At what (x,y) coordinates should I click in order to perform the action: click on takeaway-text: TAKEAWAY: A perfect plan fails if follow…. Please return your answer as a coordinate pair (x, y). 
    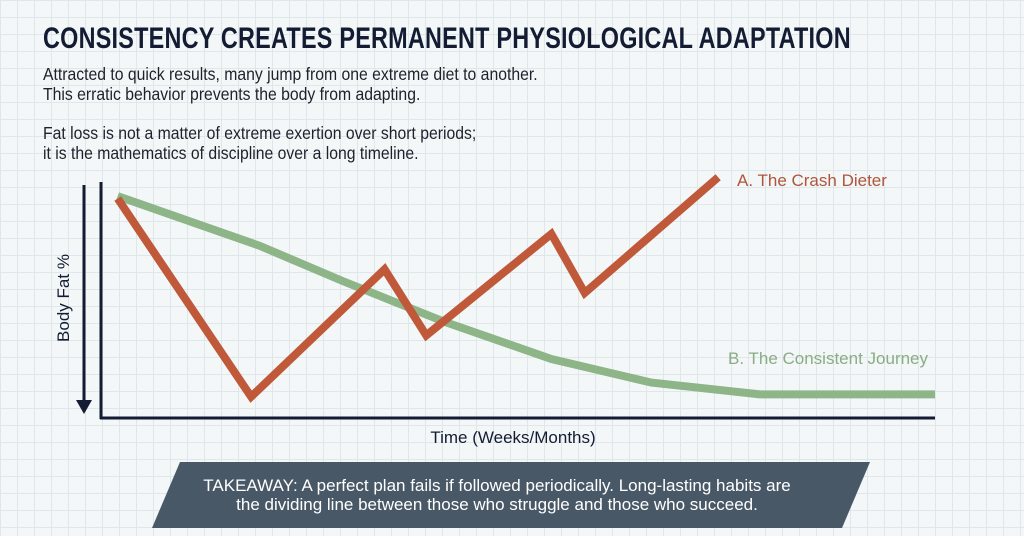
    Looking at the image, I should click on (497, 495).